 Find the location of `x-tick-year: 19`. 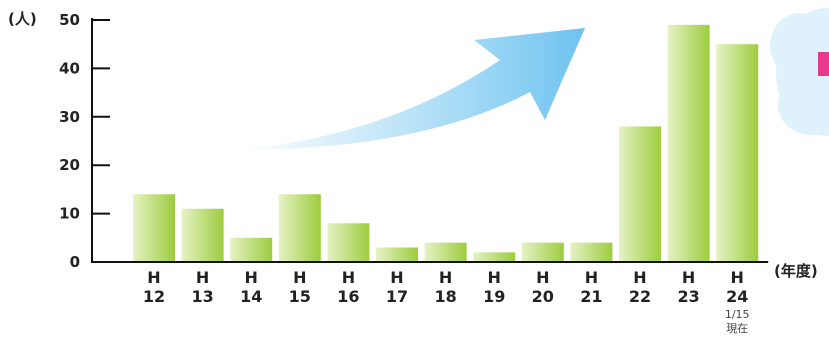

x-tick-year: 19 is located at coordinates (494, 296).